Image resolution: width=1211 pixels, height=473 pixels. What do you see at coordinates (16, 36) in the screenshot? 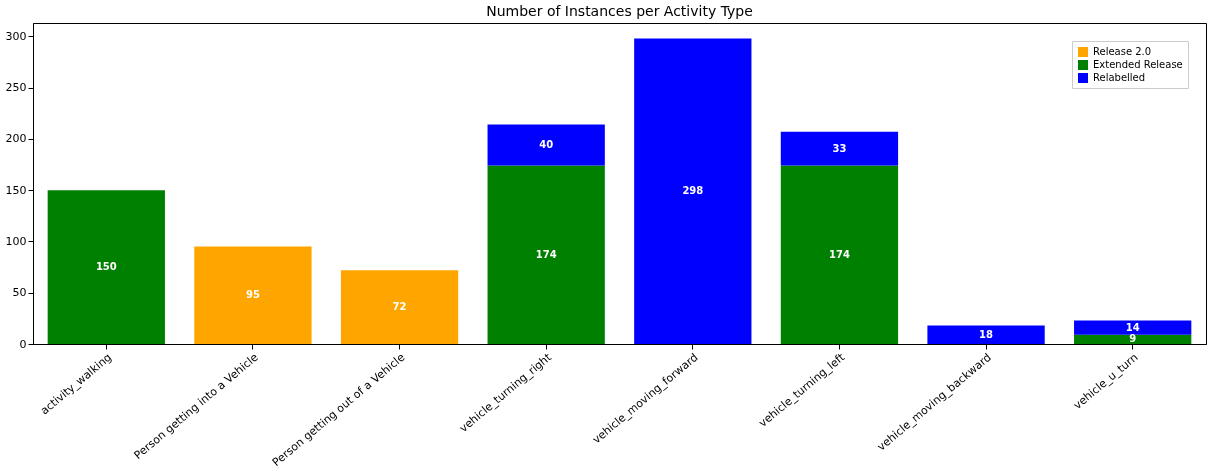
I see `y-tick-label: 300` at bounding box center [16, 36].